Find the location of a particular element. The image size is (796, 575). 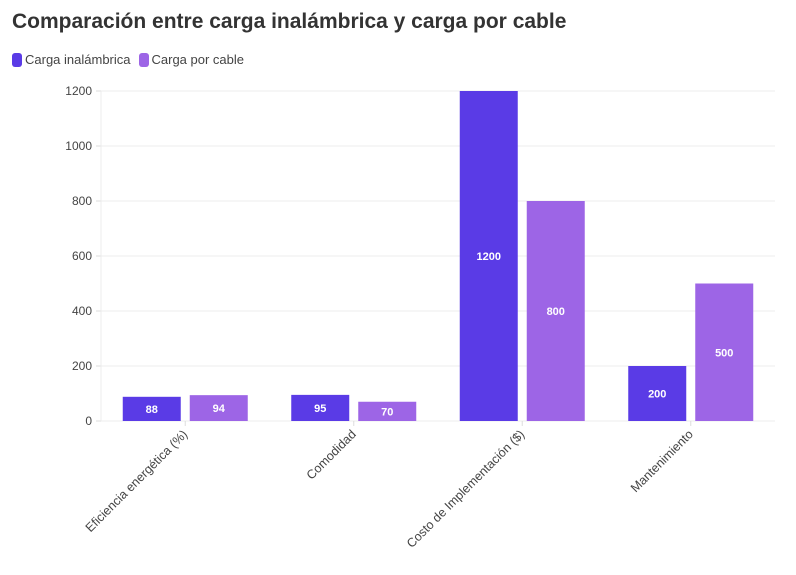

data-label: 70 is located at coordinates (387, 412).